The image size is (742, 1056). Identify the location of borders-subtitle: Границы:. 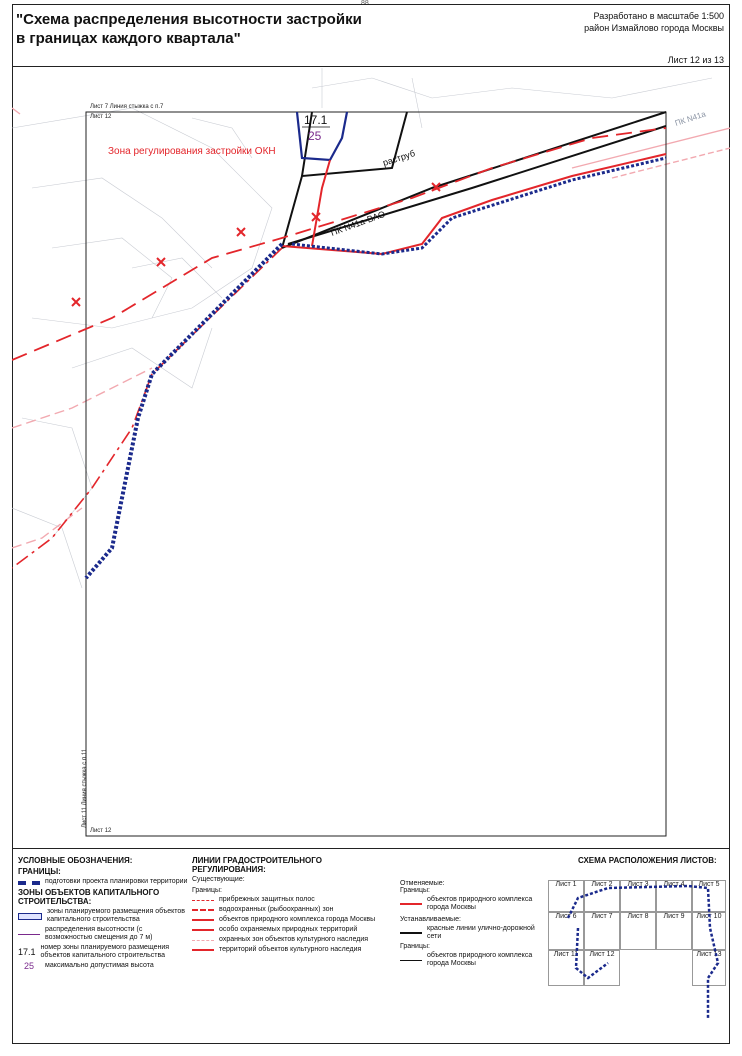
(207, 890).